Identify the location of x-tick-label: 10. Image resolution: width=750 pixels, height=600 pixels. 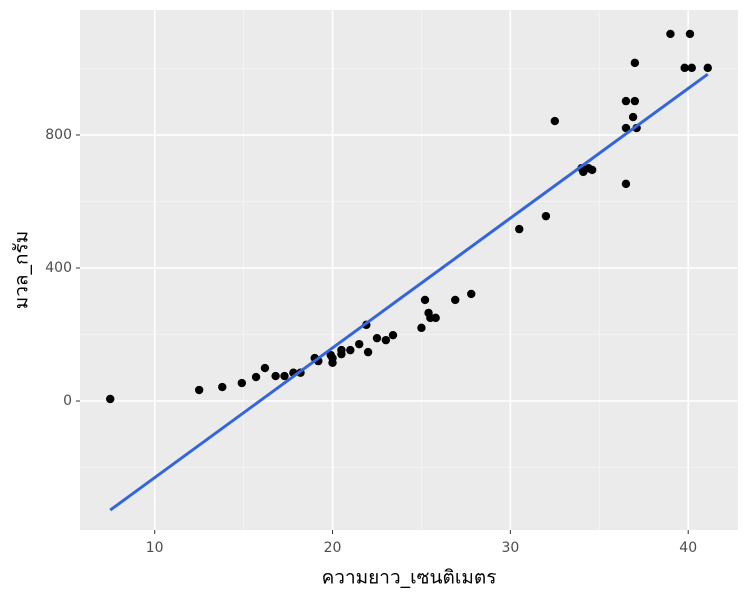
(155, 548).